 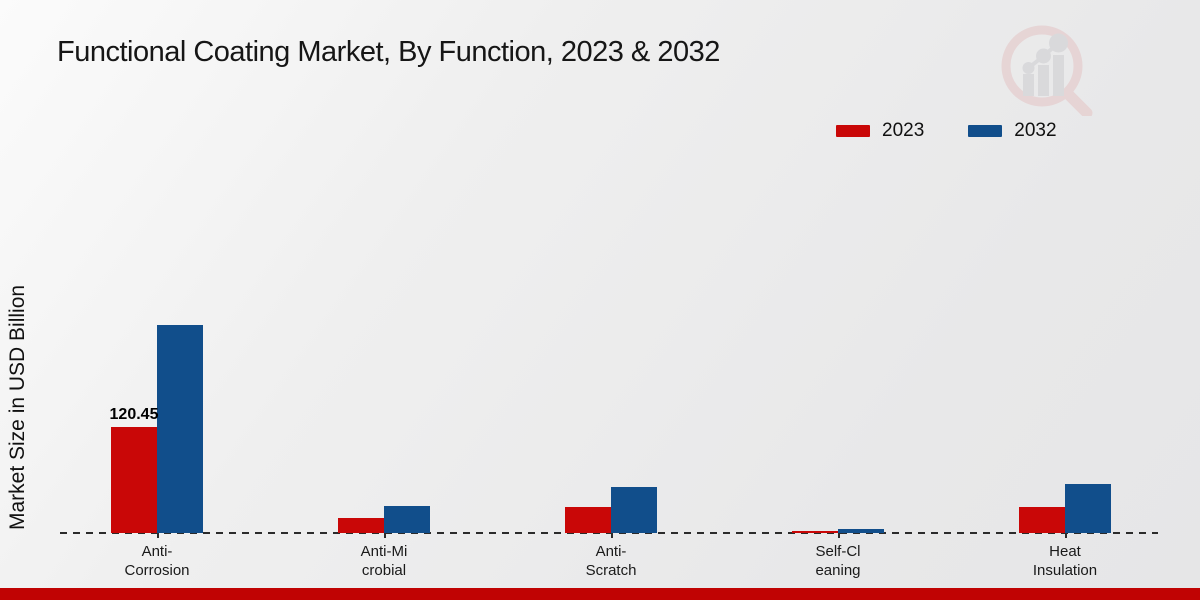 What do you see at coordinates (861, 531) in the screenshot?
I see `bar-2032-self-cleaning` at bounding box center [861, 531].